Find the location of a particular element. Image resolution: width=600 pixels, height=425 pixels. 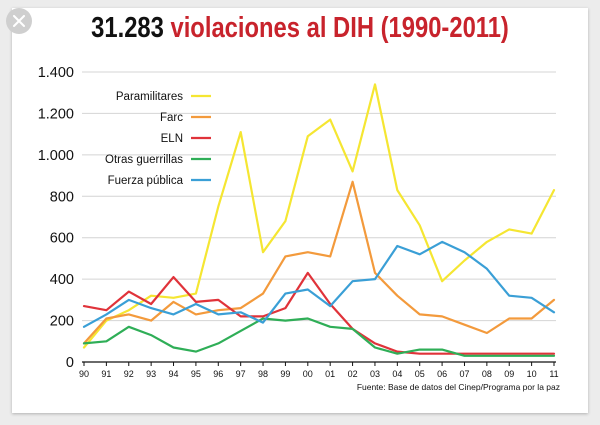

x-tick-label: 03 is located at coordinates (375, 374).